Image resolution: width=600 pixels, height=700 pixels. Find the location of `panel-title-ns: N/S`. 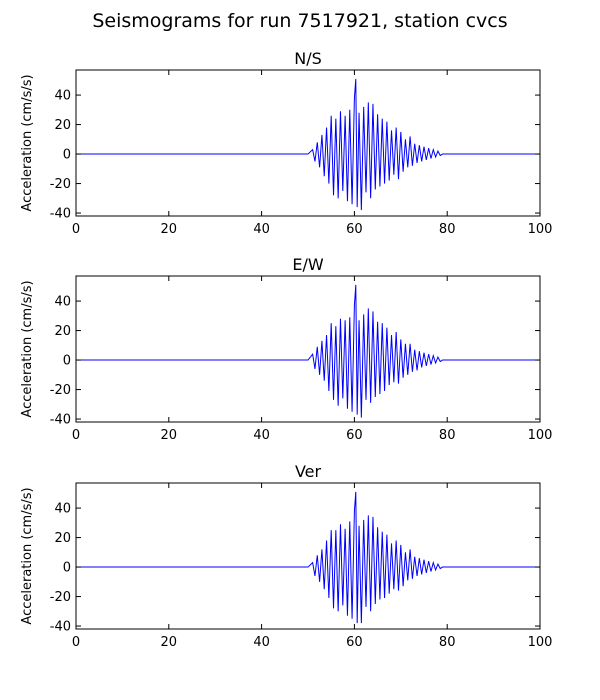

panel-title-ns: N/S is located at coordinates (308, 58).